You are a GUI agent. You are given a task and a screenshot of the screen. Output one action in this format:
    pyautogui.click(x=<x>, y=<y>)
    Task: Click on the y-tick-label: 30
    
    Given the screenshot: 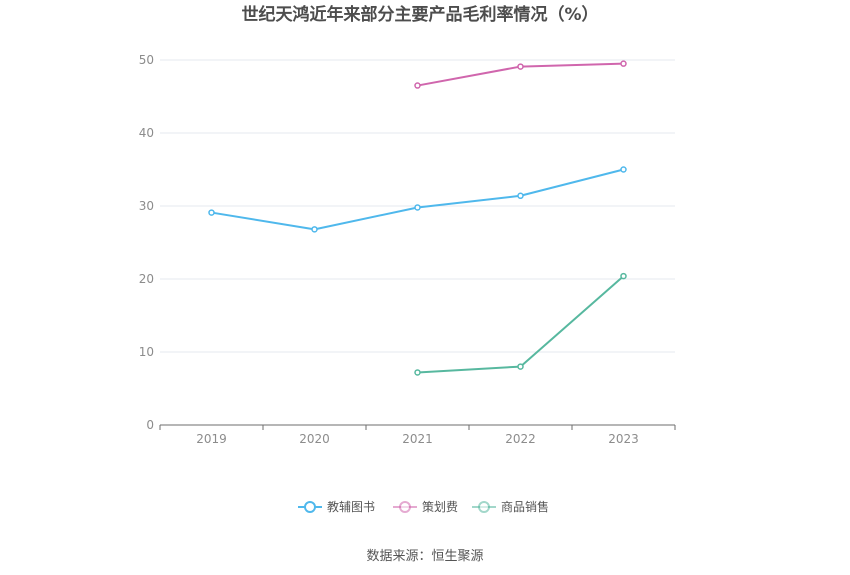 What is the action you would take?
    pyautogui.click(x=146, y=206)
    